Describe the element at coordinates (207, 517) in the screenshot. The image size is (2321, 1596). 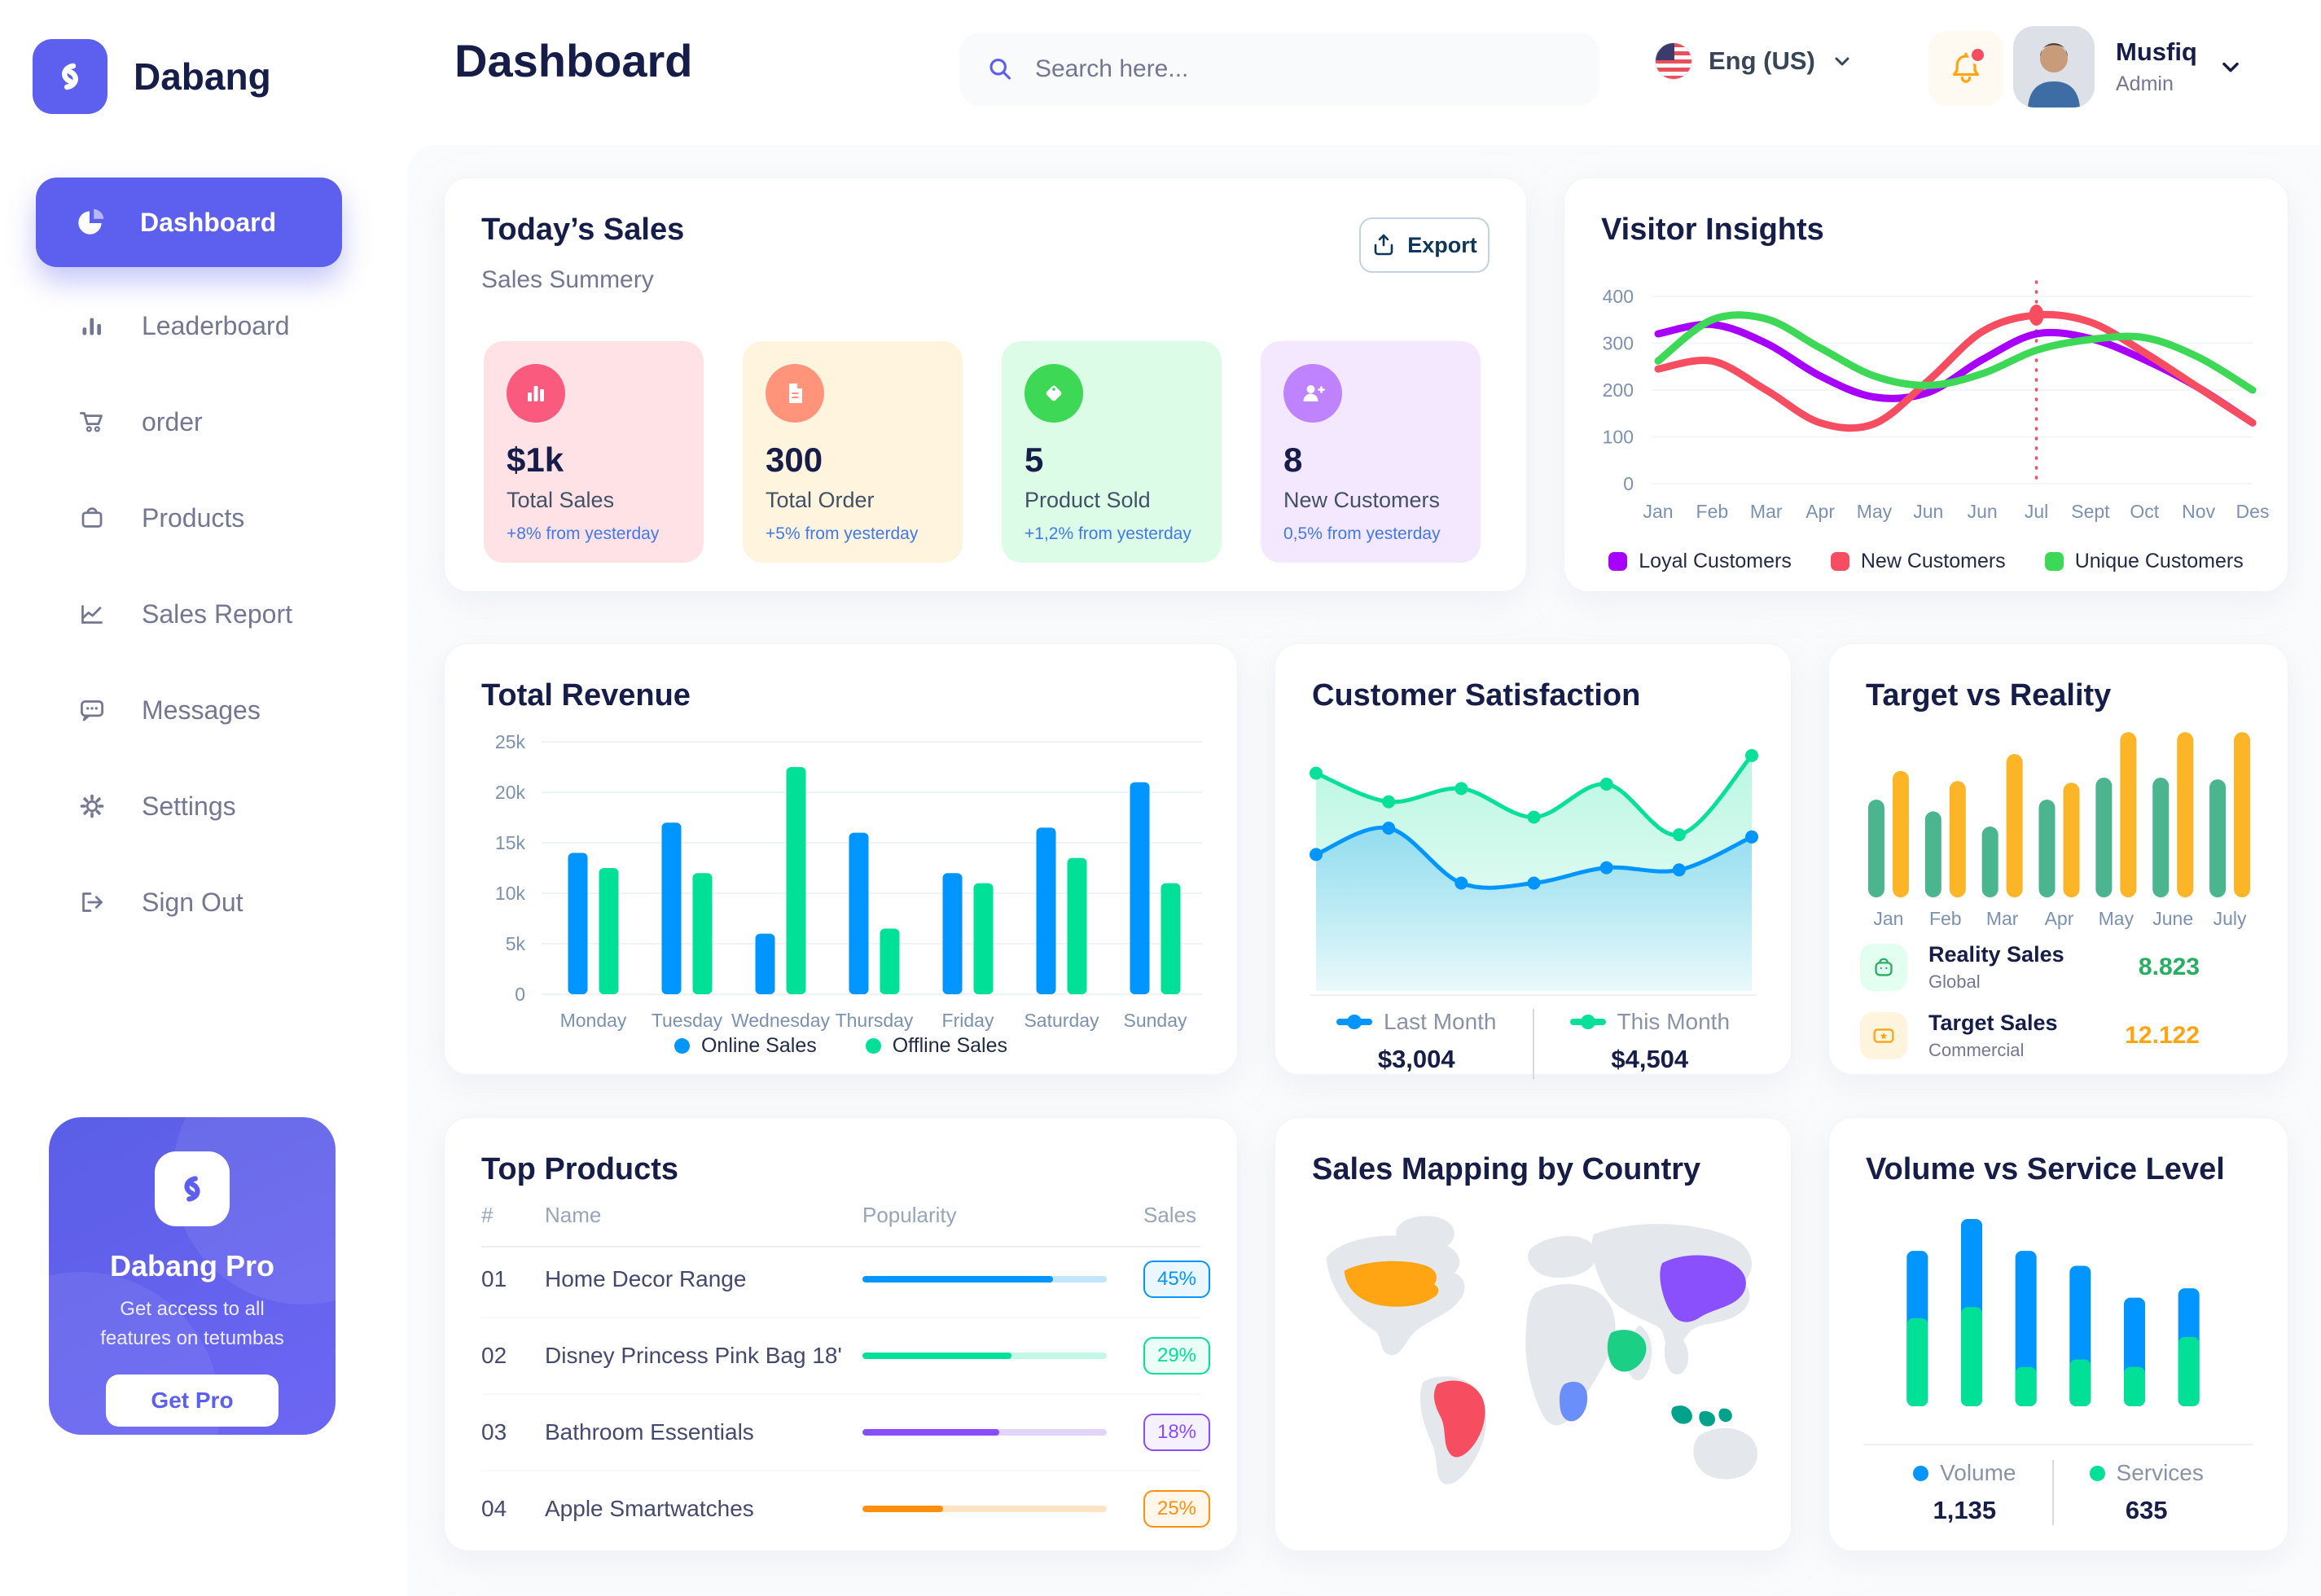
I see `sidebar-item-products: Products` at that location.